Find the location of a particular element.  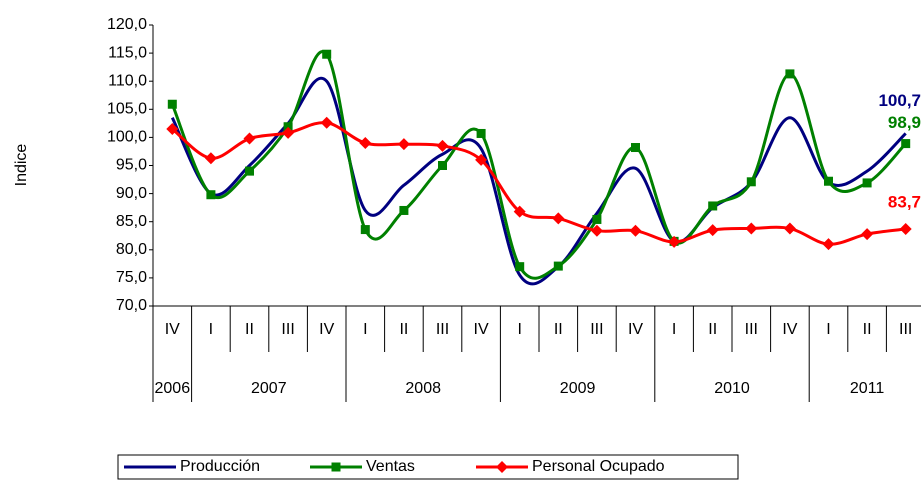

y-tick-label: 115,0 is located at coordinates (127, 52).